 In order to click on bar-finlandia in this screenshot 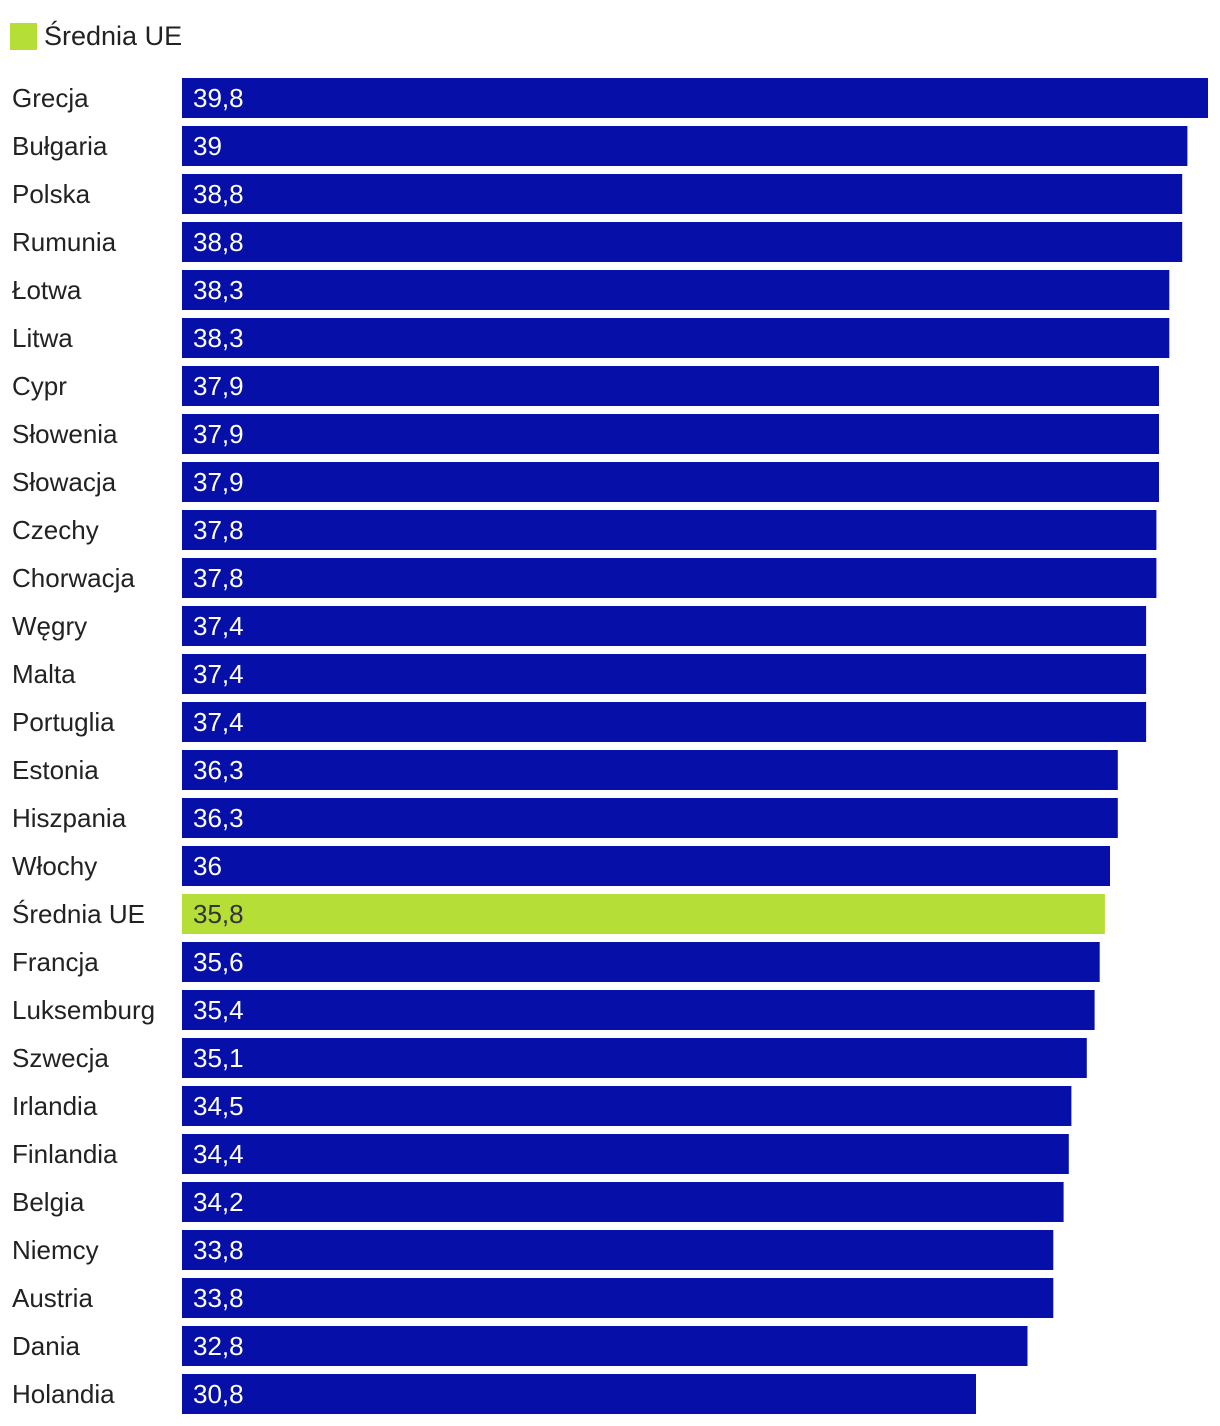, I will do `click(625, 1154)`.